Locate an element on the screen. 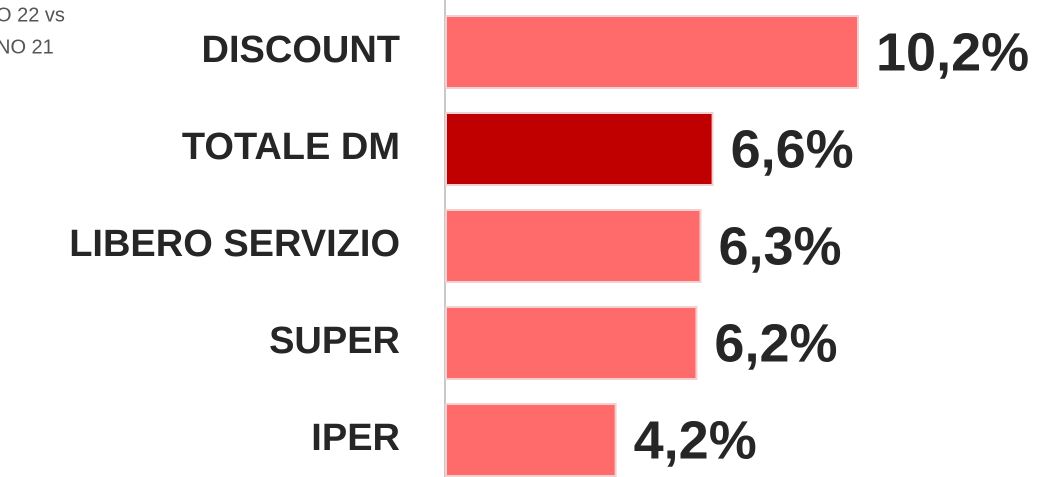 This screenshot has height=477, width=1059. category-label: IPER is located at coordinates (355, 438).